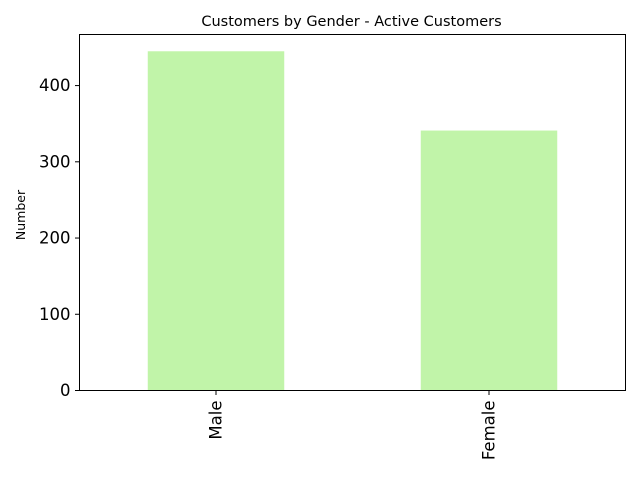 The height and width of the screenshot is (480, 640). I want to click on y-axis-label: Number, so click(20, 214).